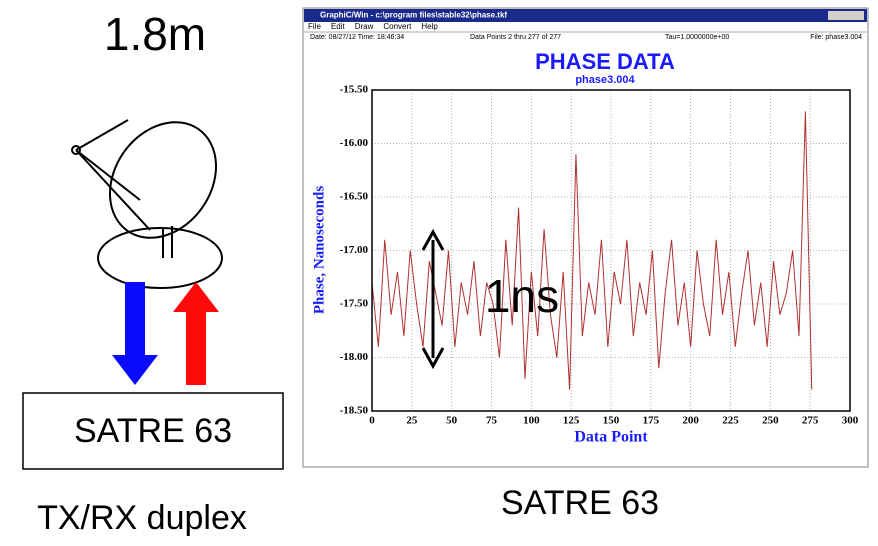 Image resolution: width=878 pixels, height=546 pixels. What do you see at coordinates (515, 37) in the screenshot?
I see `info-points: Data Points 2 thru 277 of 277` at bounding box center [515, 37].